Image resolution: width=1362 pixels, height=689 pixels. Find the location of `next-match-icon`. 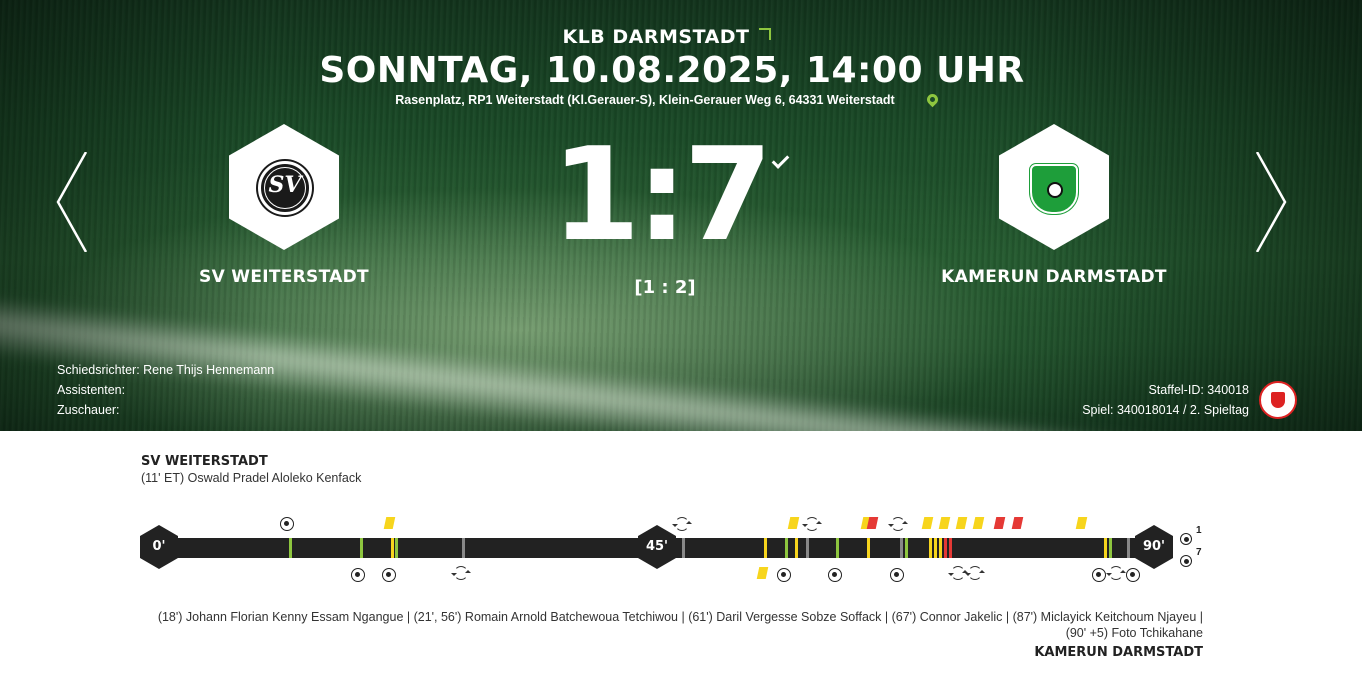

next-match-icon is located at coordinates (1275, 202).